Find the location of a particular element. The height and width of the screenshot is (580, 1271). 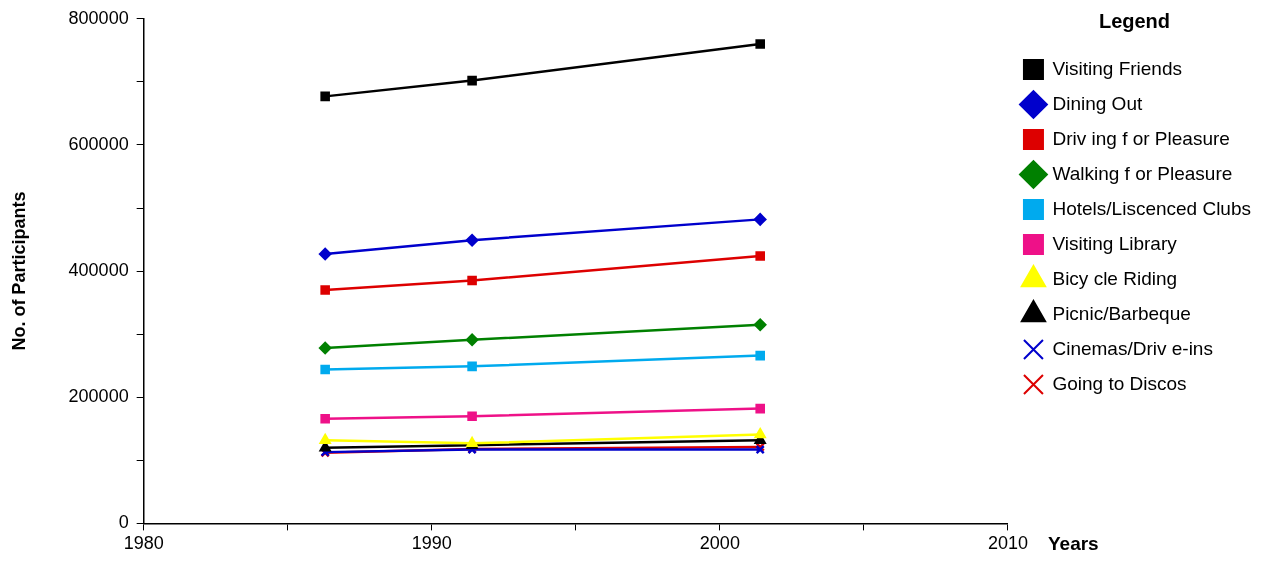

legend-label: Picnic/Barbeque is located at coordinates (1121, 313).